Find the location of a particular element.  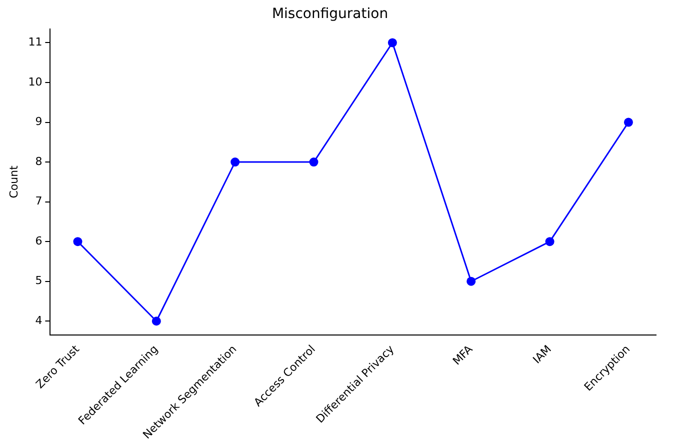

y-tick-label: 9 is located at coordinates (38, 121).